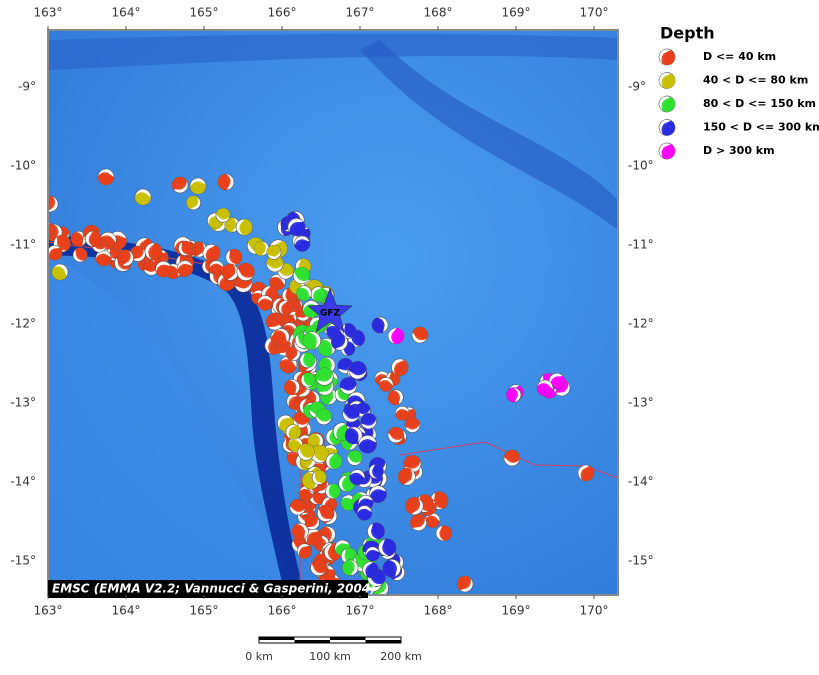 This screenshot has width=819, height=675. Describe the element at coordinates (508, 460) in the screenshot. I see `plate-boundary` at that location.